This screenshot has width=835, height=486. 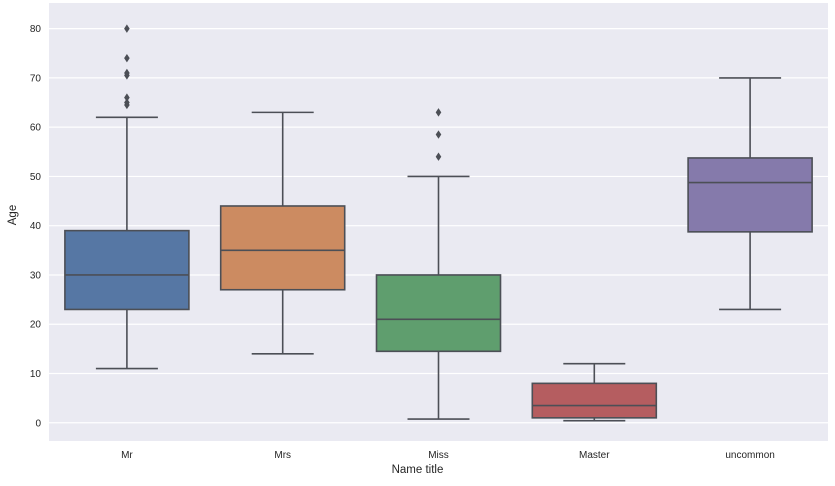 I want to click on box-mrs, so click(x=282, y=248).